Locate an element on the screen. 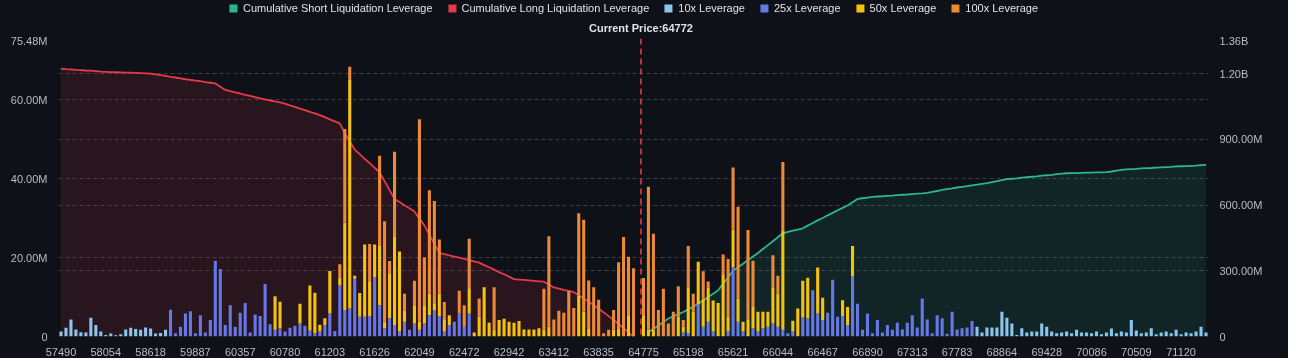 The width and height of the screenshot is (1296, 363). x-tick-label: 70086 is located at coordinates (1091, 351).